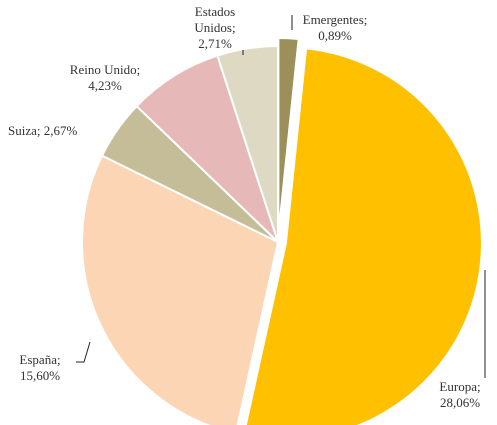  Describe the element at coordinates (40, 375) in the screenshot. I see `value-label: 15,60%` at that location.